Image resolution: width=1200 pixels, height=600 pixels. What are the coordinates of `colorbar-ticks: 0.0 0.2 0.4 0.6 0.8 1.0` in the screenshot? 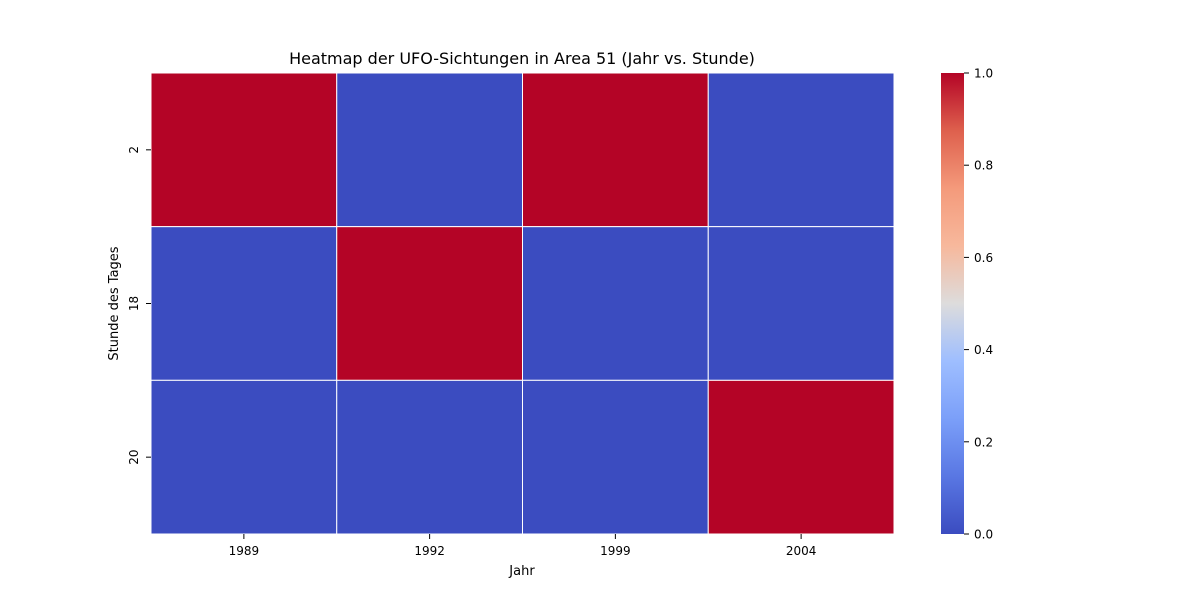 It's located at (978, 304).